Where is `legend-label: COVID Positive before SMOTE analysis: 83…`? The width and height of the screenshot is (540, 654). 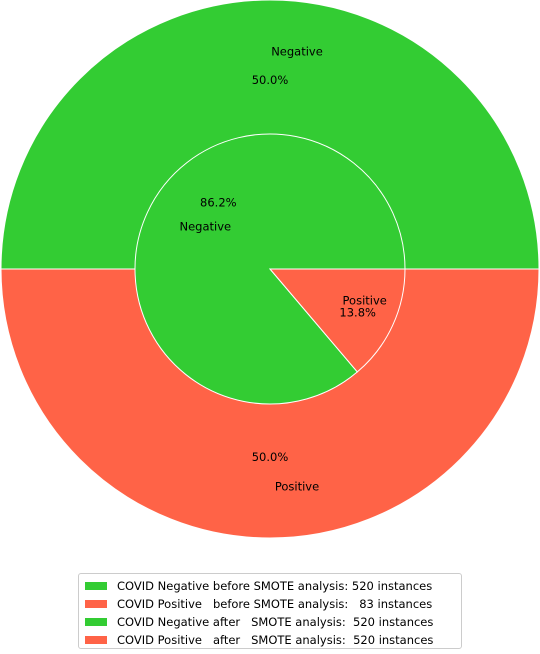
legend-label: COVID Positive before SMOTE analysis: 83… is located at coordinates (275, 604).